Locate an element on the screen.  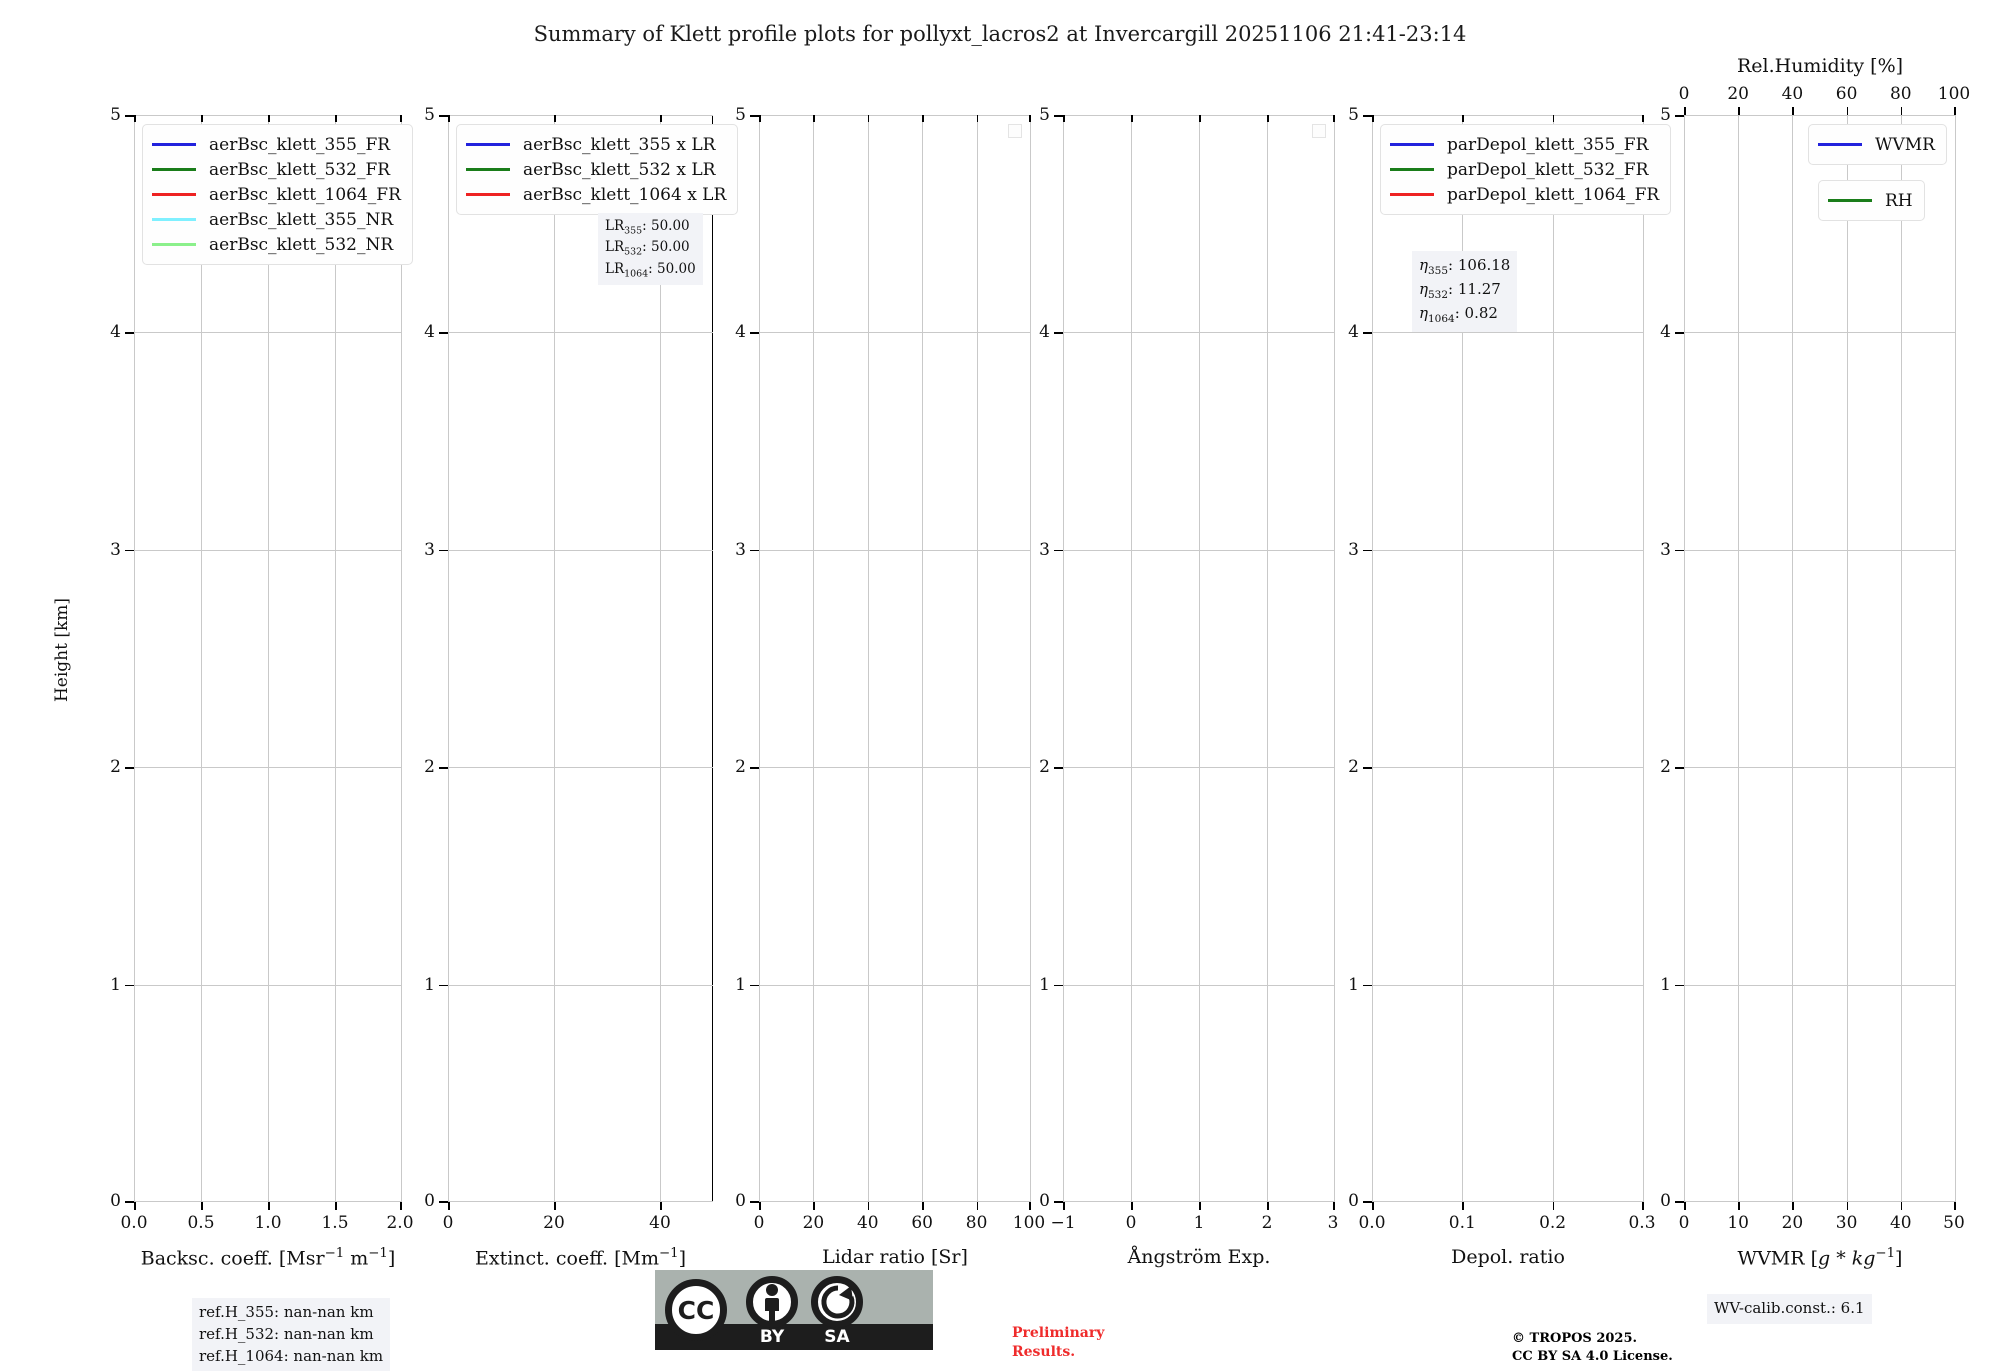
legend-item: parDepol_klett_1064_FR is located at coordinates (1524, 194).